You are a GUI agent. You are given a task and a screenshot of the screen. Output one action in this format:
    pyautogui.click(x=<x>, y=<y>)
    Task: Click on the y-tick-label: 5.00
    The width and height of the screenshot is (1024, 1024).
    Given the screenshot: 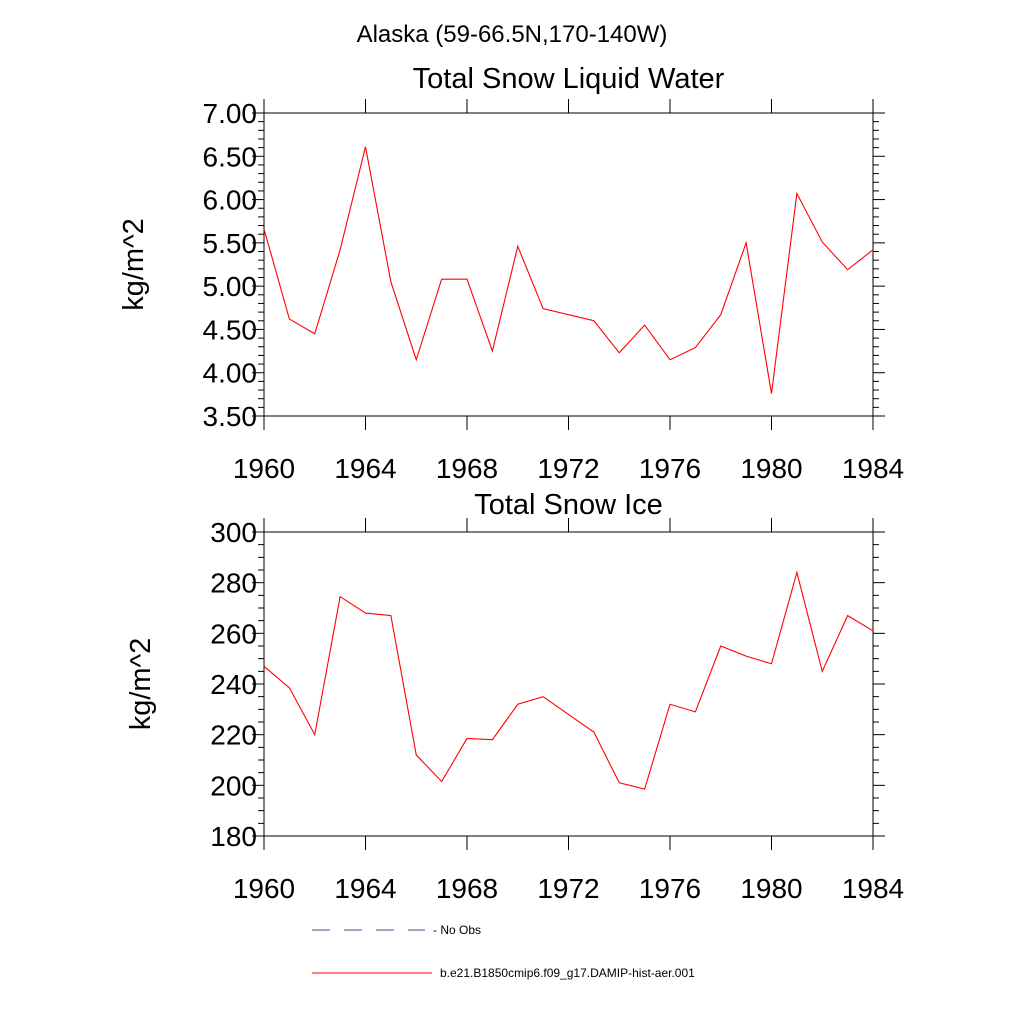 What is the action you would take?
    pyautogui.click(x=230, y=286)
    